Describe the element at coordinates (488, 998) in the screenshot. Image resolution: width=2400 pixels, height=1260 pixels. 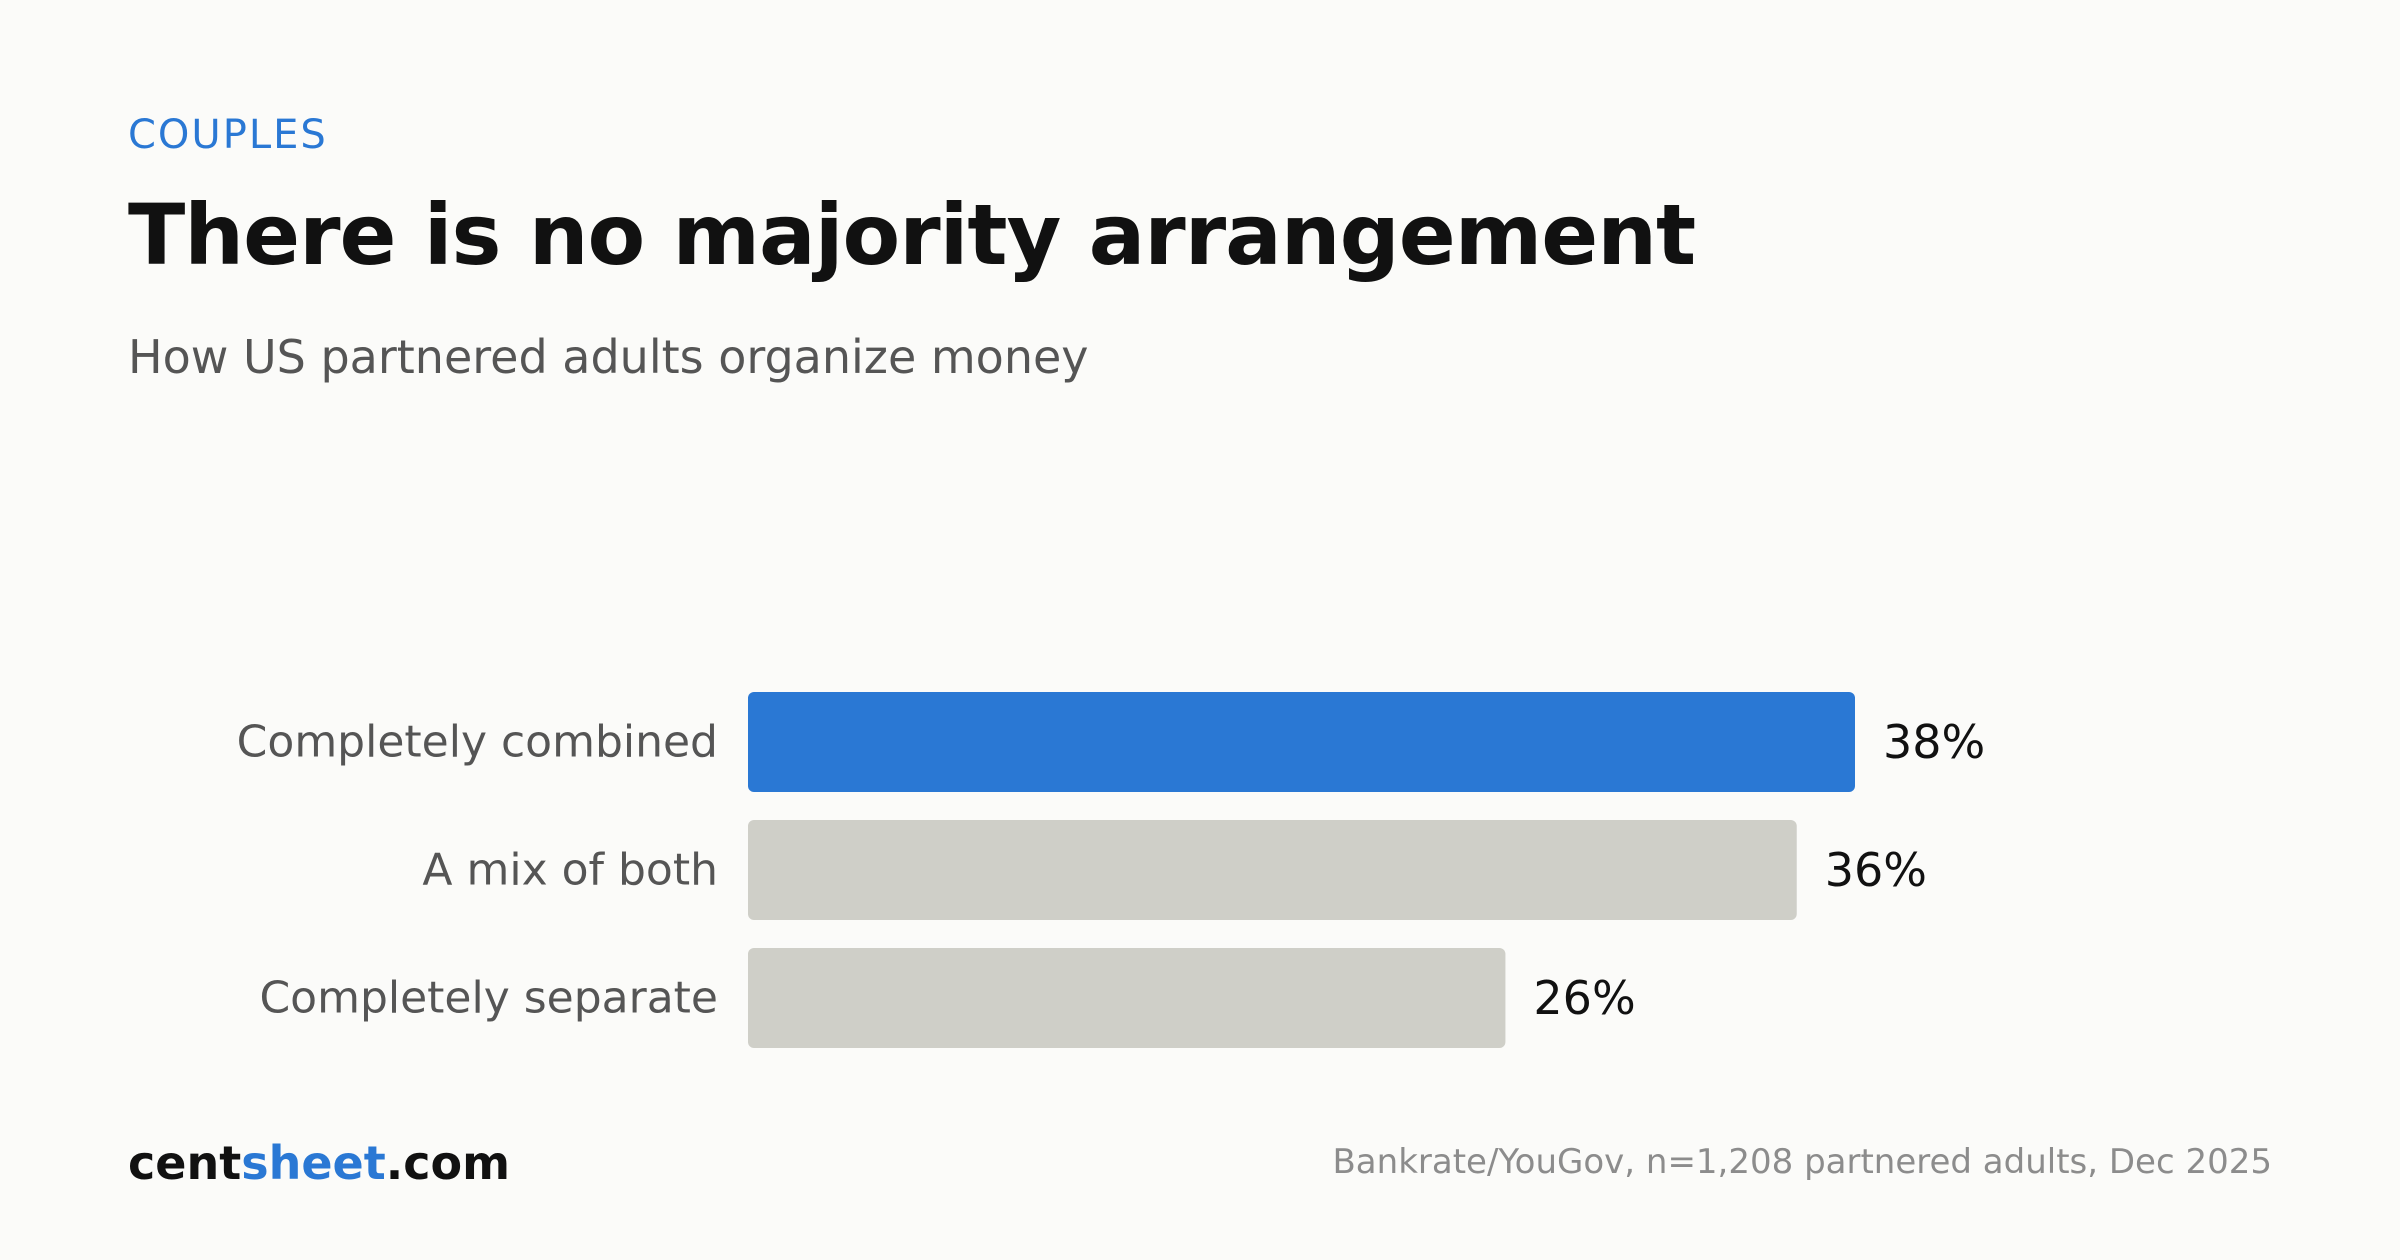
I see `category-label-2: Completely separate` at that location.